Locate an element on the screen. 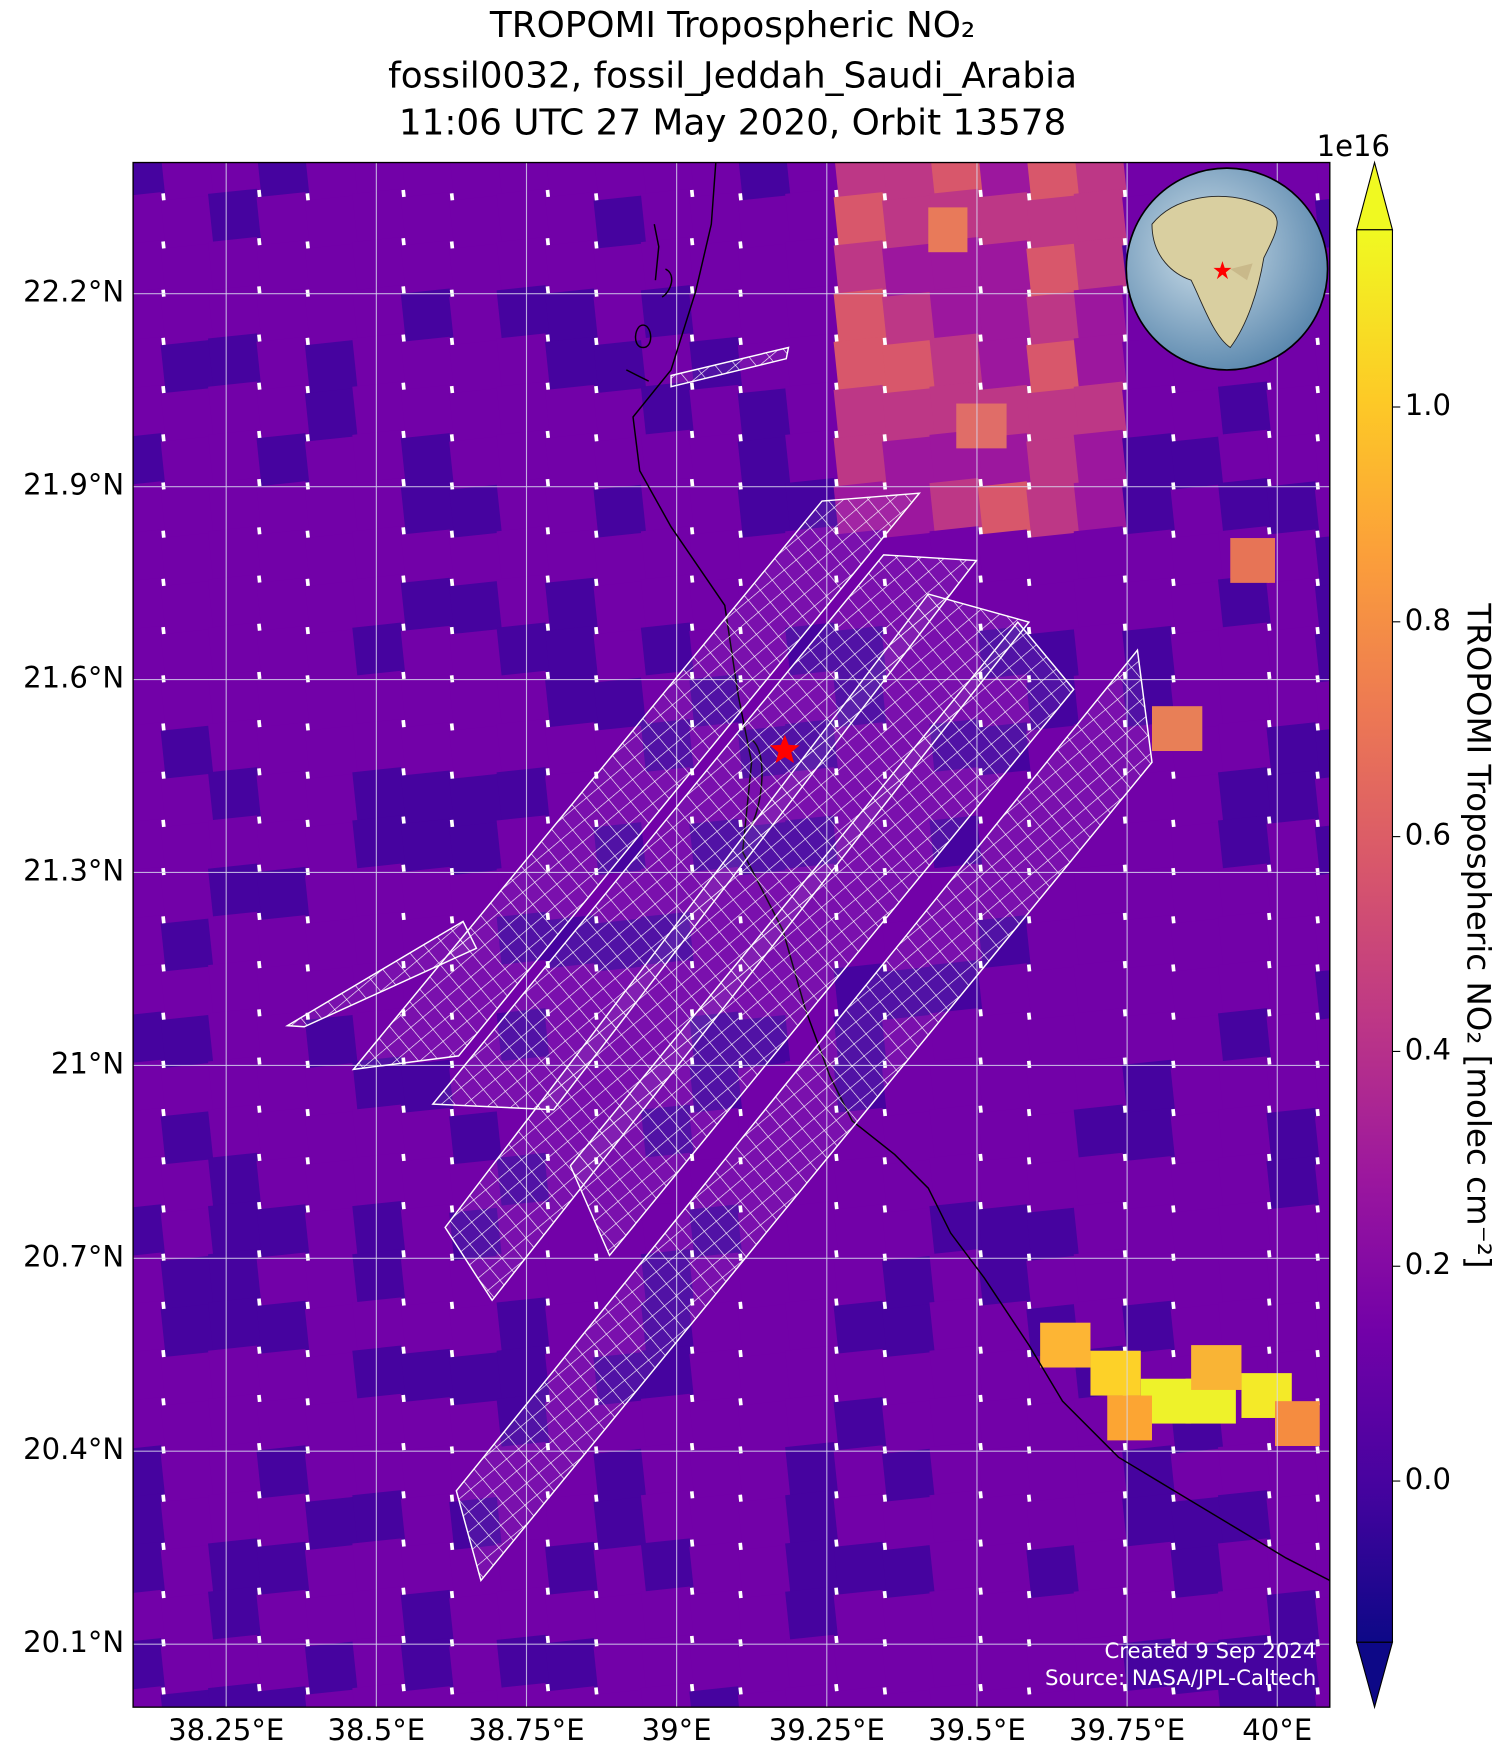 Image resolution: width=1511 pixels, height=1752 pixels. x-tick-label: 40°E is located at coordinates (1277, 1730).